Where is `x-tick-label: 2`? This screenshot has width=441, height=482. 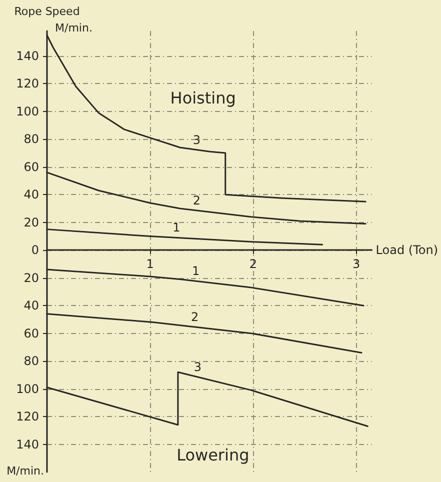 x-tick-label: 2 is located at coordinates (253, 264).